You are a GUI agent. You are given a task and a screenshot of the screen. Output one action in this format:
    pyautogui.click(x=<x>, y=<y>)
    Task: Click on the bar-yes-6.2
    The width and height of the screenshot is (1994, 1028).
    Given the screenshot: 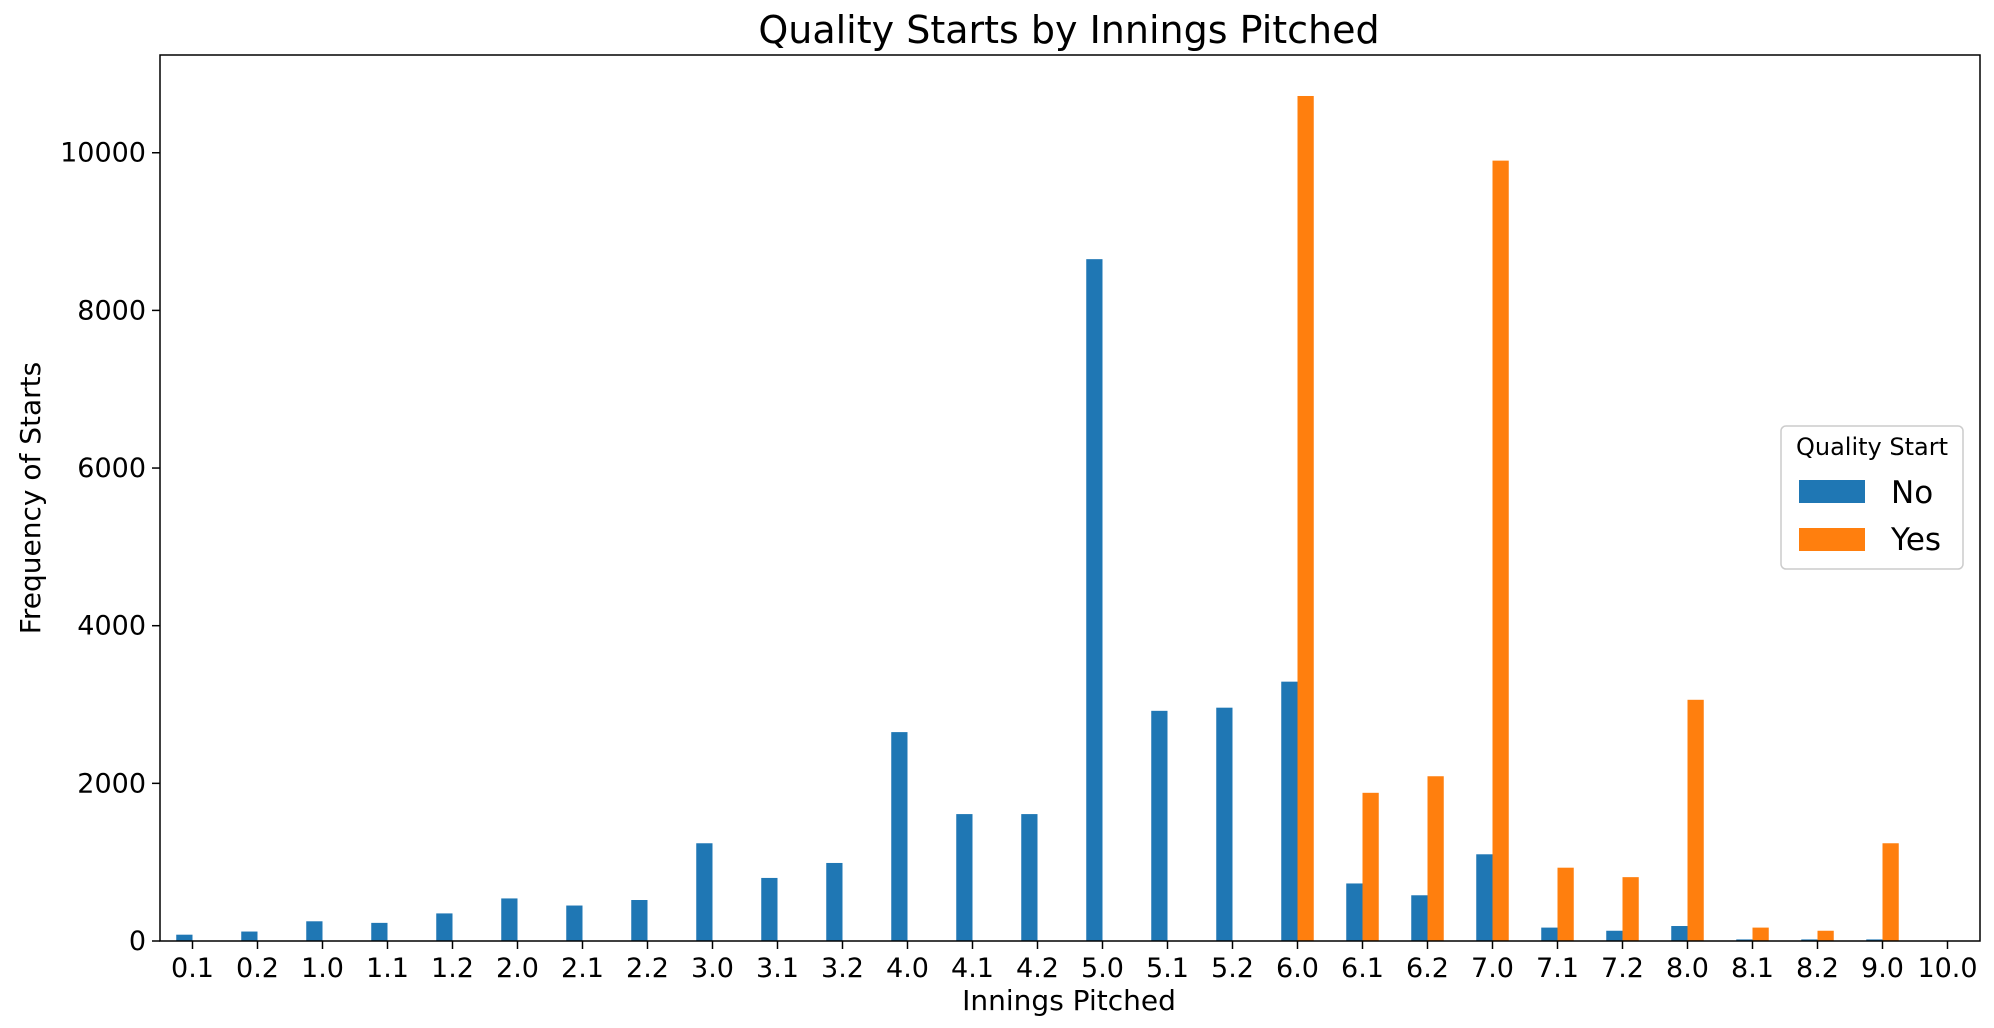 What is the action you would take?
    pyautogui.click(x=1436, y=858)
    